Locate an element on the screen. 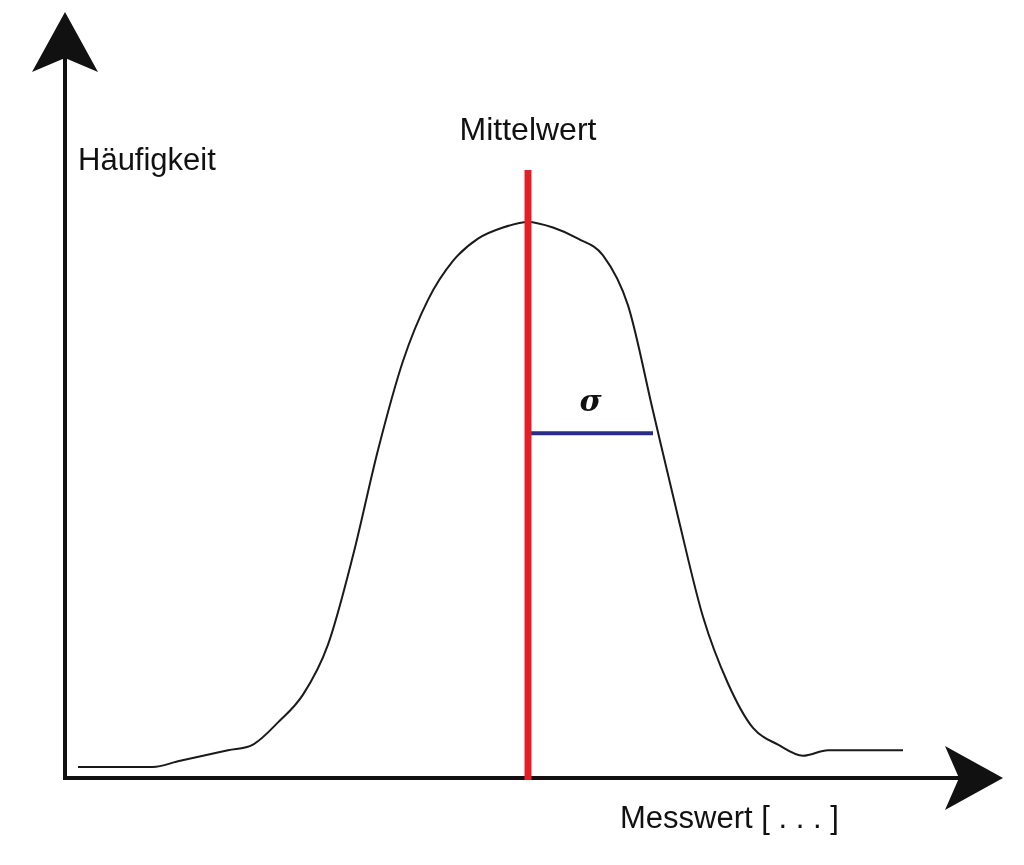 This screenshot has width=1024, height=865. x-axis-title: Messwert [ . . . ] is located at coordinates (729, 818).